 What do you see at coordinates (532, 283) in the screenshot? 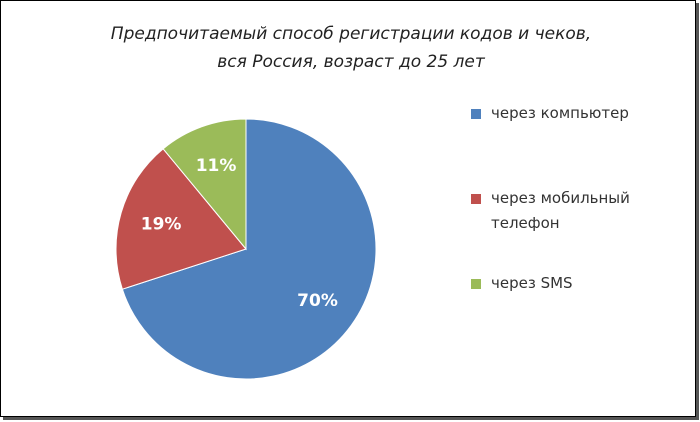
I see `legend-label: через SMS` at bounding box center [532, 283].